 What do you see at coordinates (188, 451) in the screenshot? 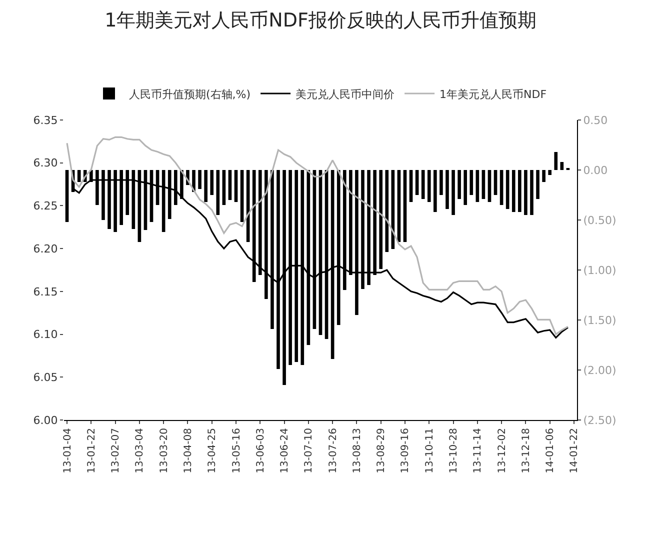
I see `x-tick-label: 13-04-08` at bounding box center [188, 451].